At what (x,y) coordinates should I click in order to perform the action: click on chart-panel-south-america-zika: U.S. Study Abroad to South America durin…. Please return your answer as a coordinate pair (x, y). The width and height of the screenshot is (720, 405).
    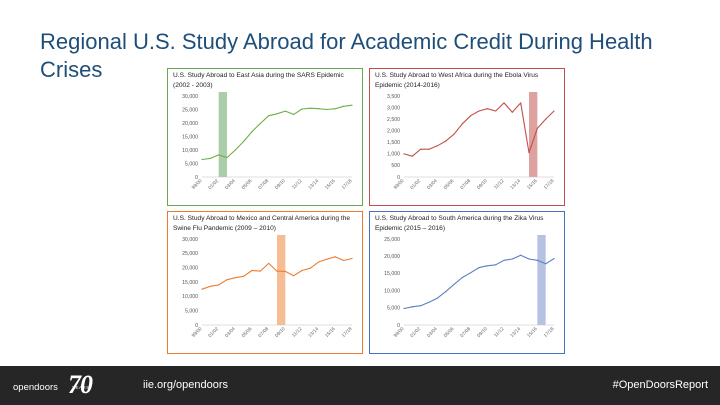
    Looking at the image, I should click on (467, 282).